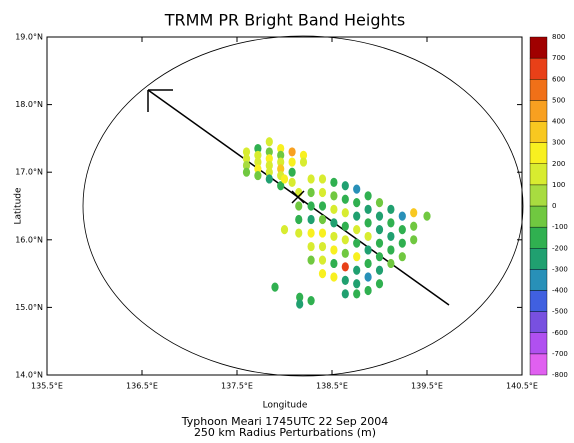 The width and height of the screenshot is (574, 443). What do you see at coordinates (558, 164) in the screenshot?
I see `colorbar-label: 200` at bounding box center [558, 164].